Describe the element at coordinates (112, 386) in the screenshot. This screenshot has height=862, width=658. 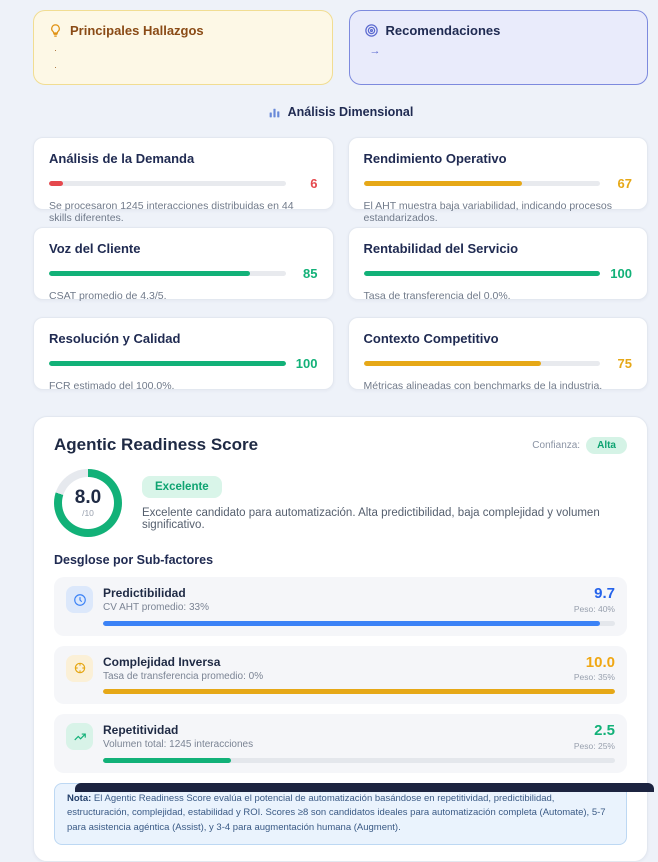
I see `dimension-description: FCR estimado del 100.0%.` at that location.